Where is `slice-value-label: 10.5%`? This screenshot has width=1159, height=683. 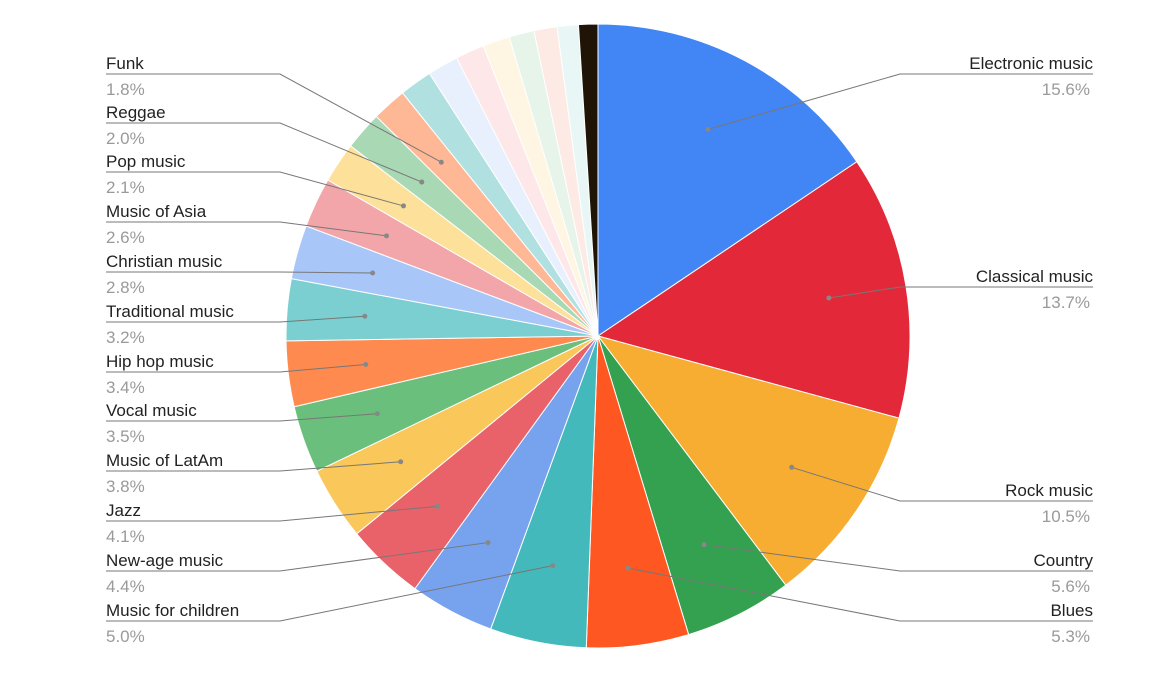
slice-value-label: 10.5% is located at coordinates (1066, 516).